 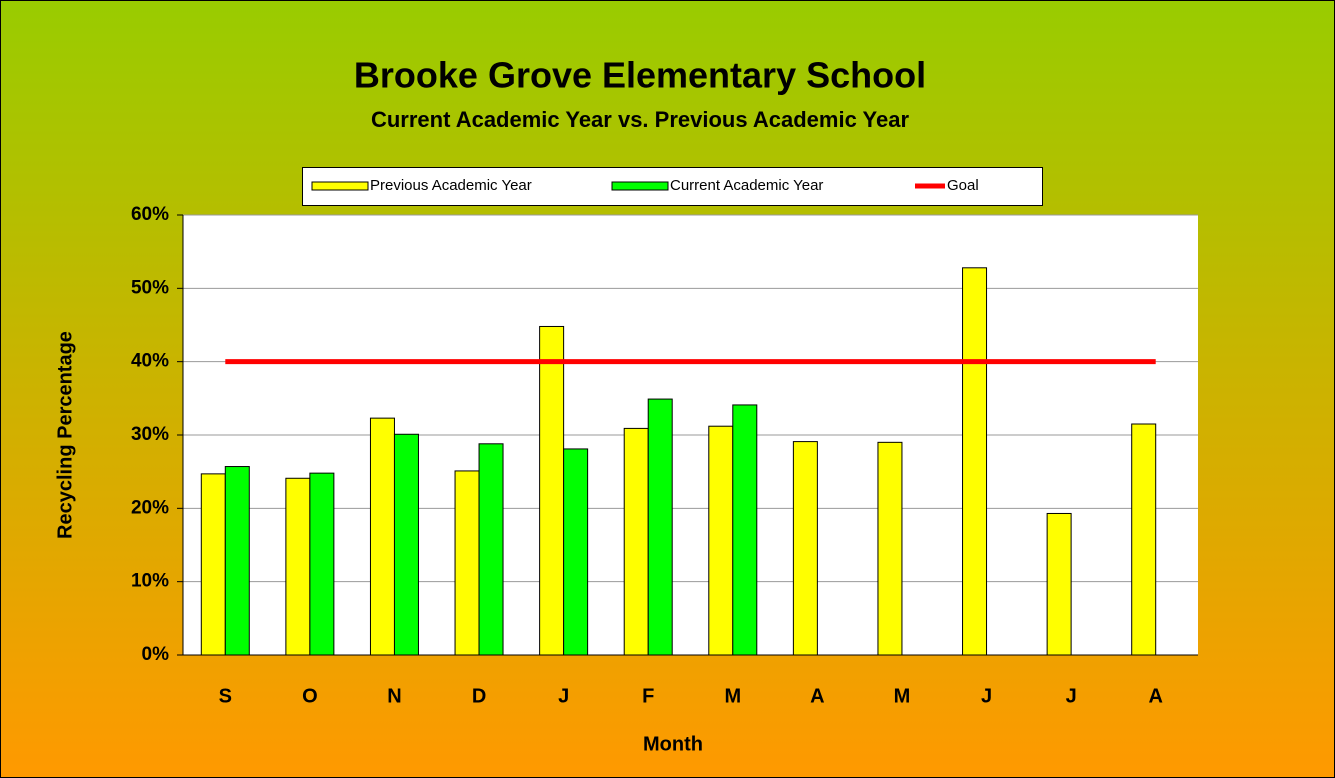 What do you see at coordinates (156, 654) in the screenshot?
I see `y-tick-label: 0%` at bounding box center [156, 654].